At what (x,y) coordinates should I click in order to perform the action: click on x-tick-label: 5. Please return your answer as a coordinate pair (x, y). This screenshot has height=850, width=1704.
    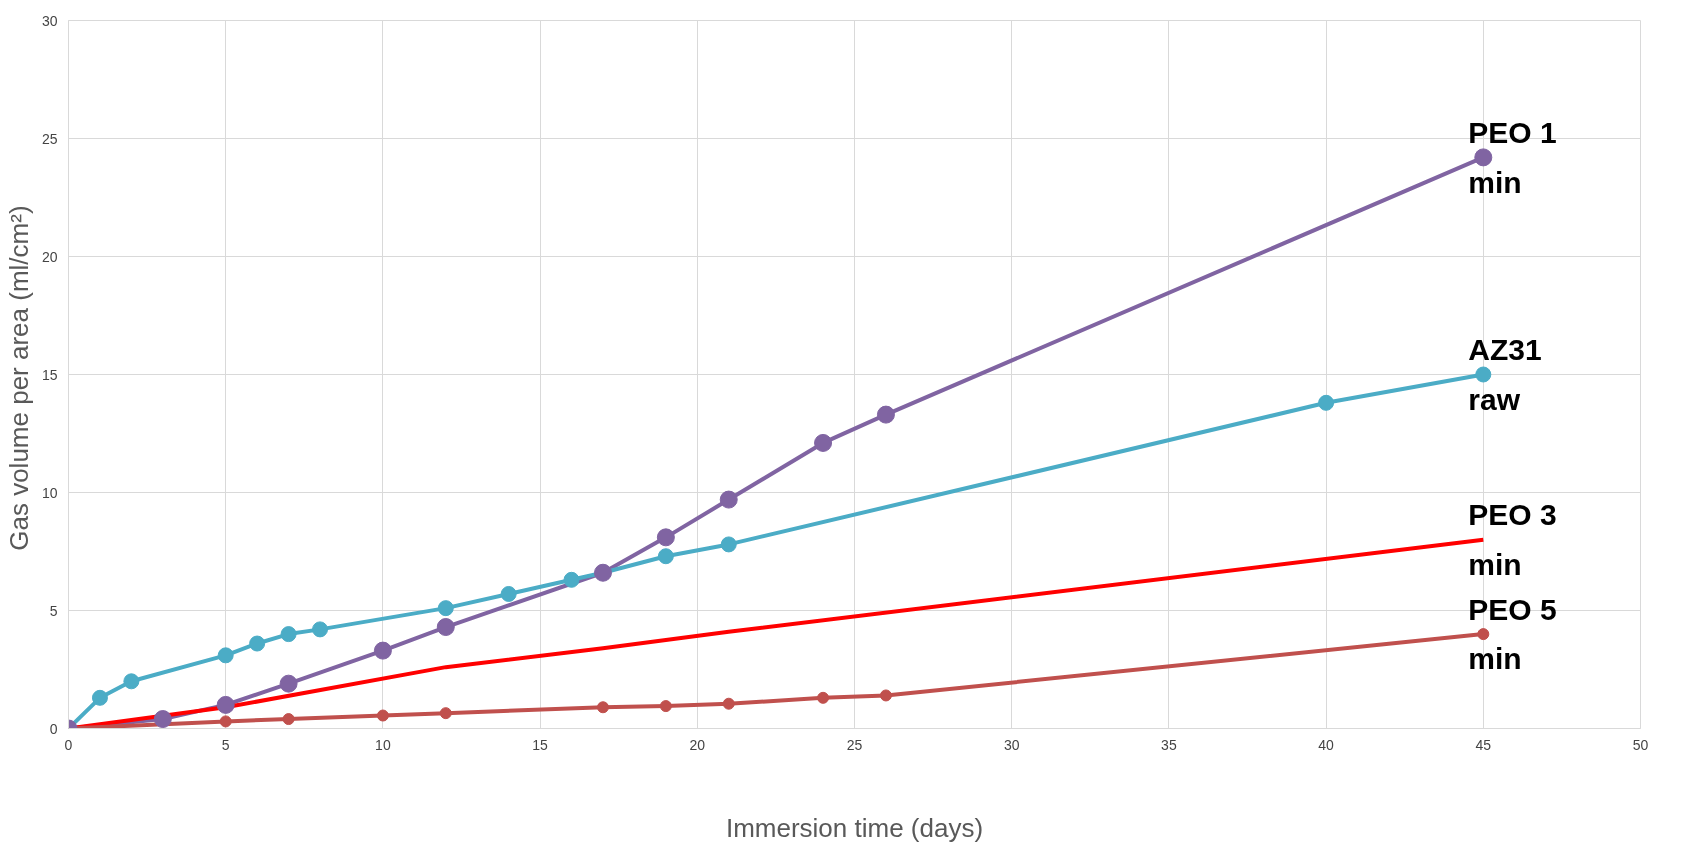
    Looking at the image, I should click on (225, 744).